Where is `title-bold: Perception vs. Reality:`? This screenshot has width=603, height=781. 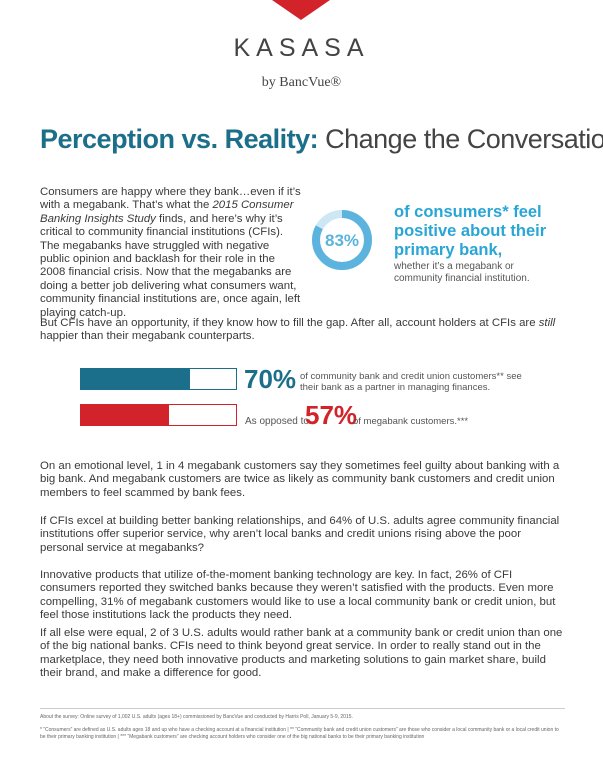 title-bold: Perception vs. Reality: is located at coordinates (179, 139).